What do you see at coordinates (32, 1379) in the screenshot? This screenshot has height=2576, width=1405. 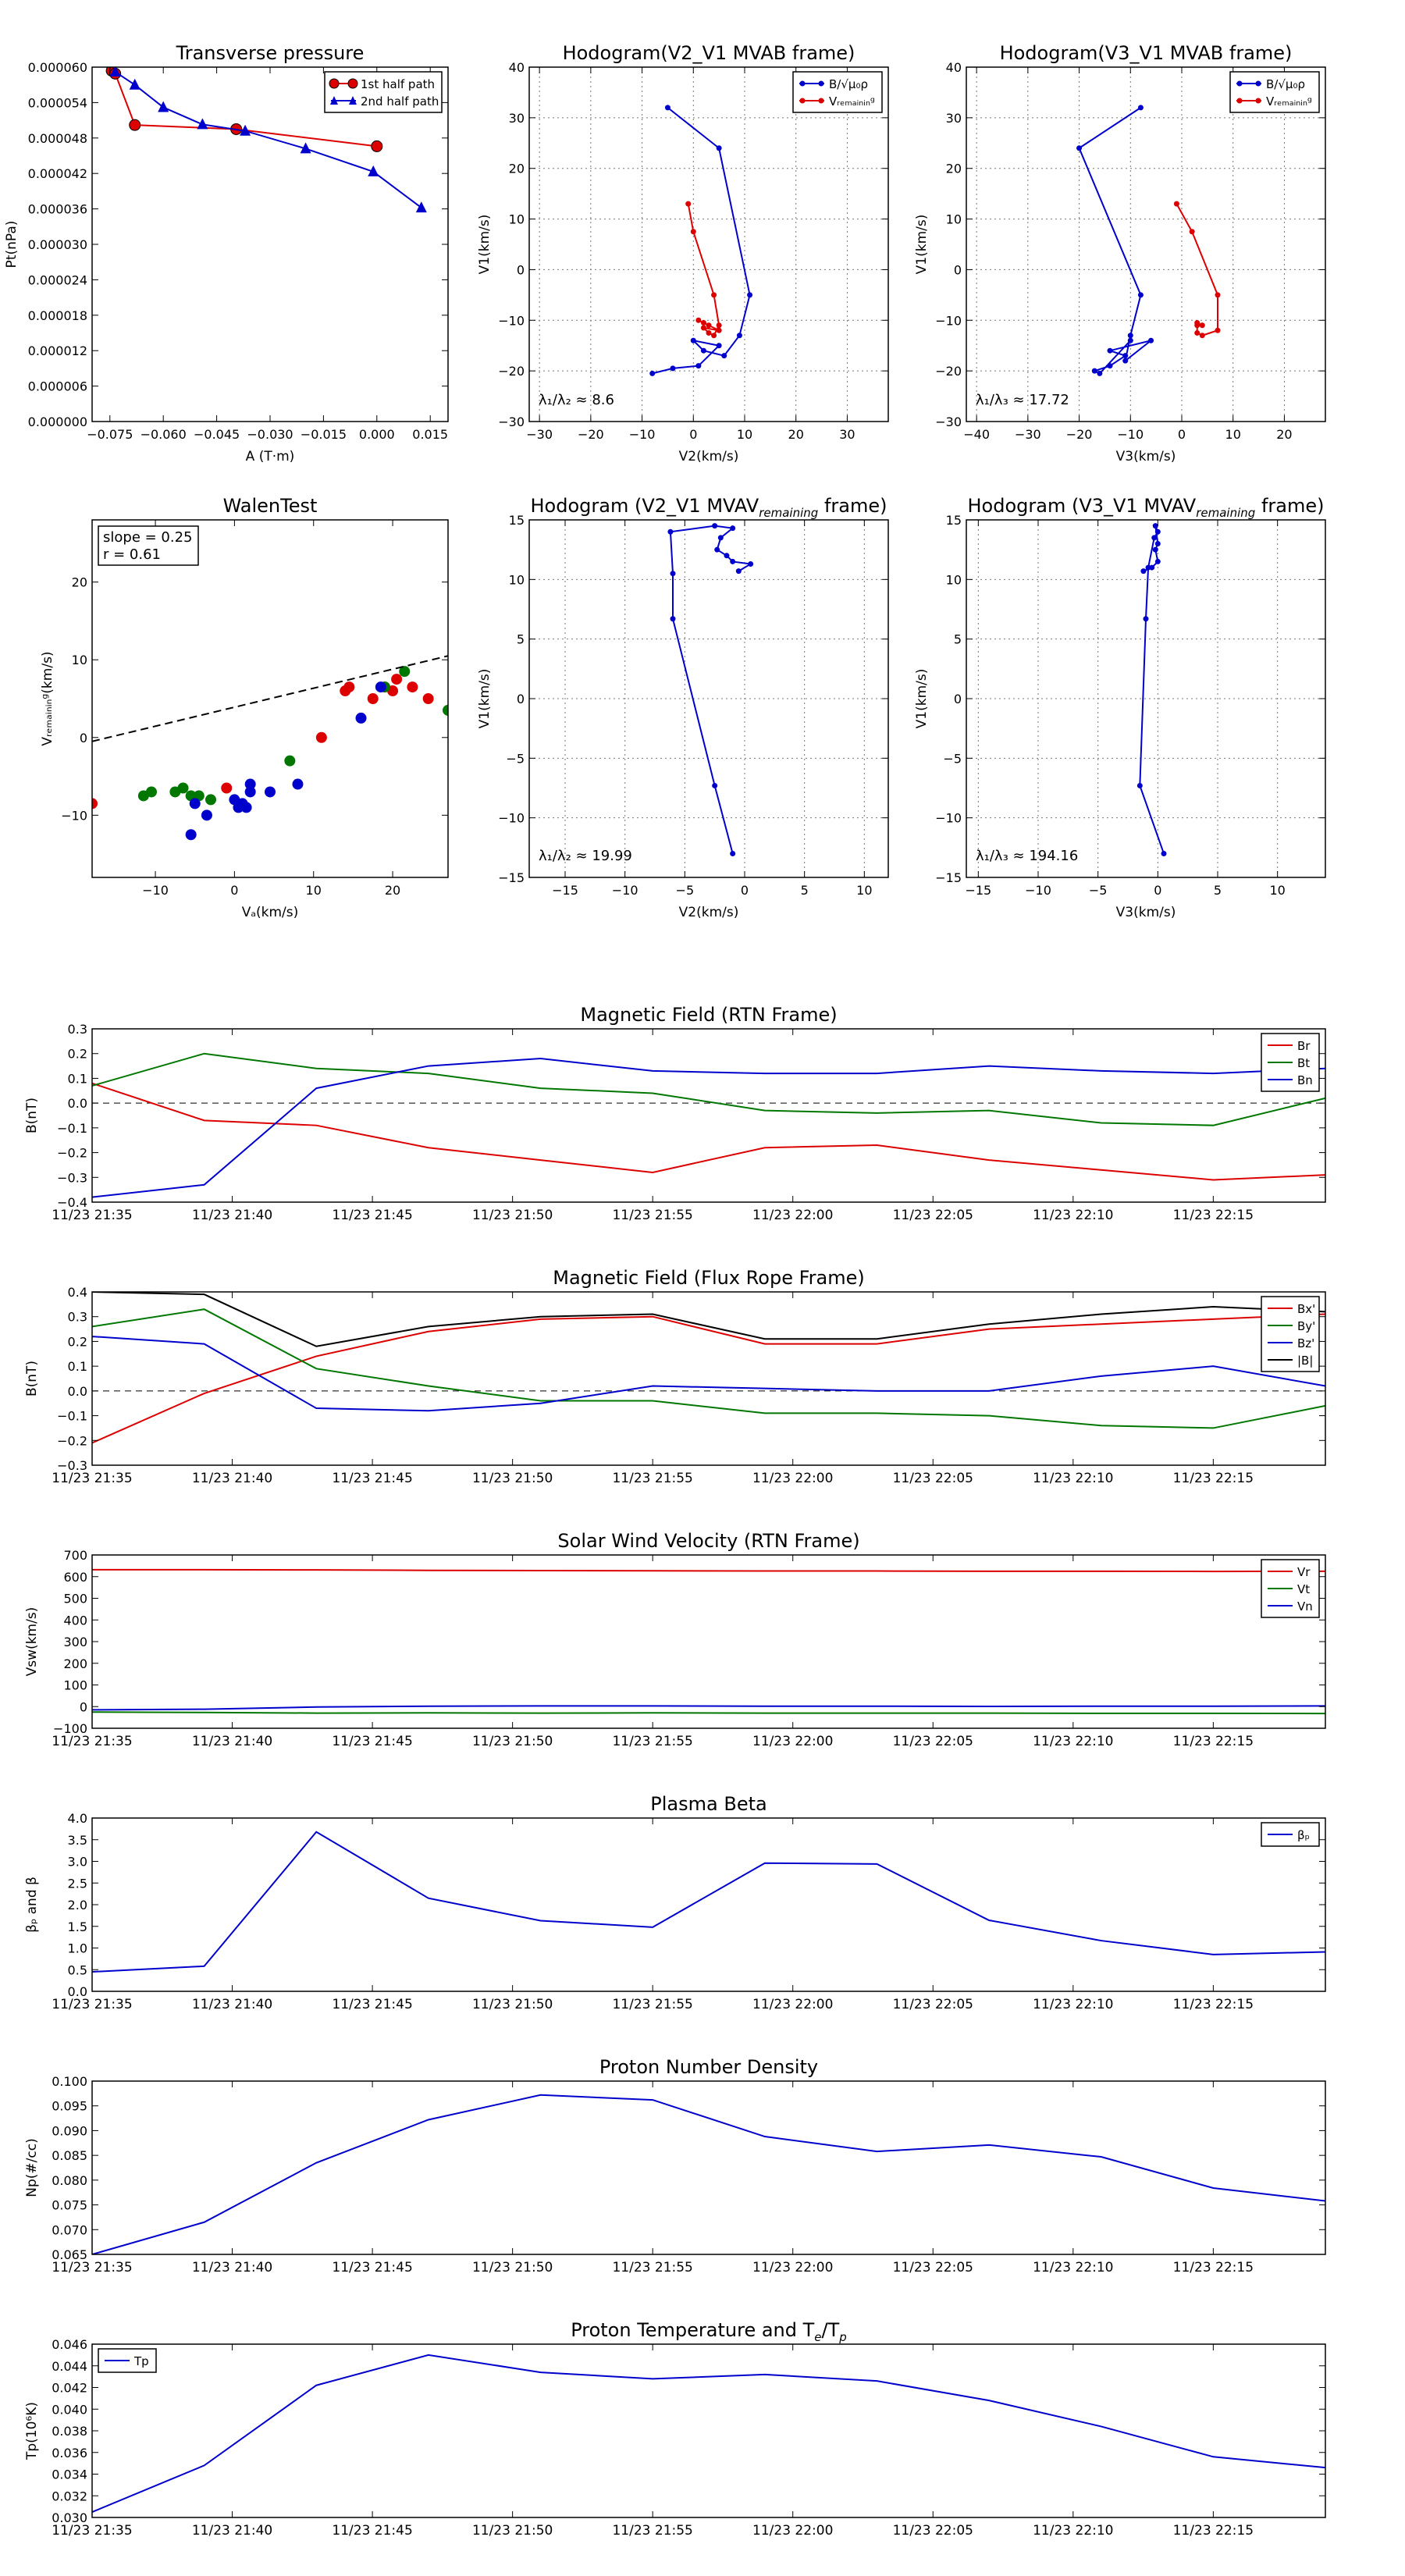 I see `y-axis-label: B(nT)` at bounding box center [32, 1379].